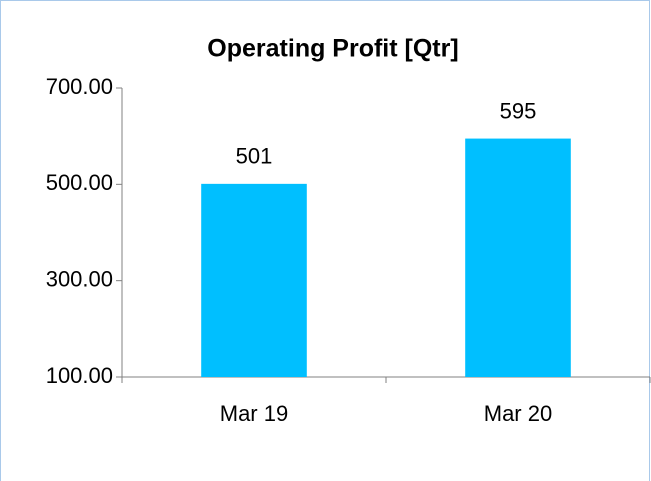 Image resolution: width=651 pixels, height=481 pixels. I want to click on data-label: 595, so click(518, 110).